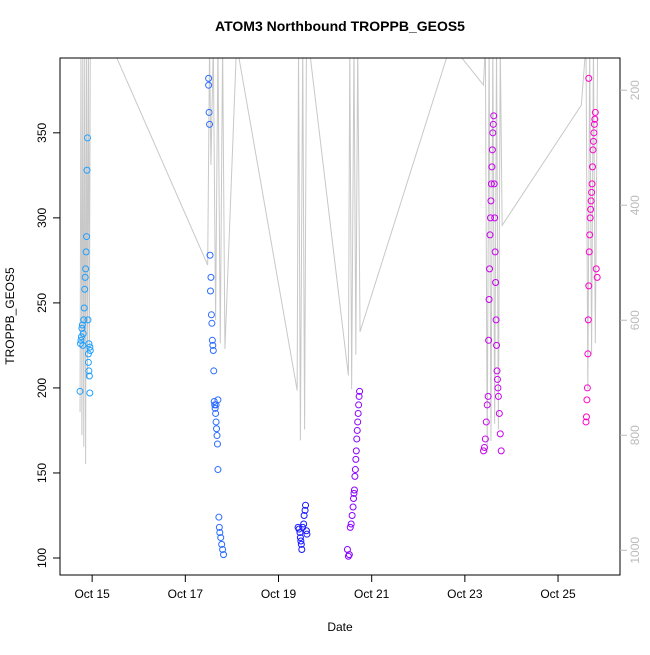 This screenshot has height=655, width=650. What do you see at coordinates (42, 303) in the screenshot?
I see `y-tick-label: 250` at bounding box center [42, 303].